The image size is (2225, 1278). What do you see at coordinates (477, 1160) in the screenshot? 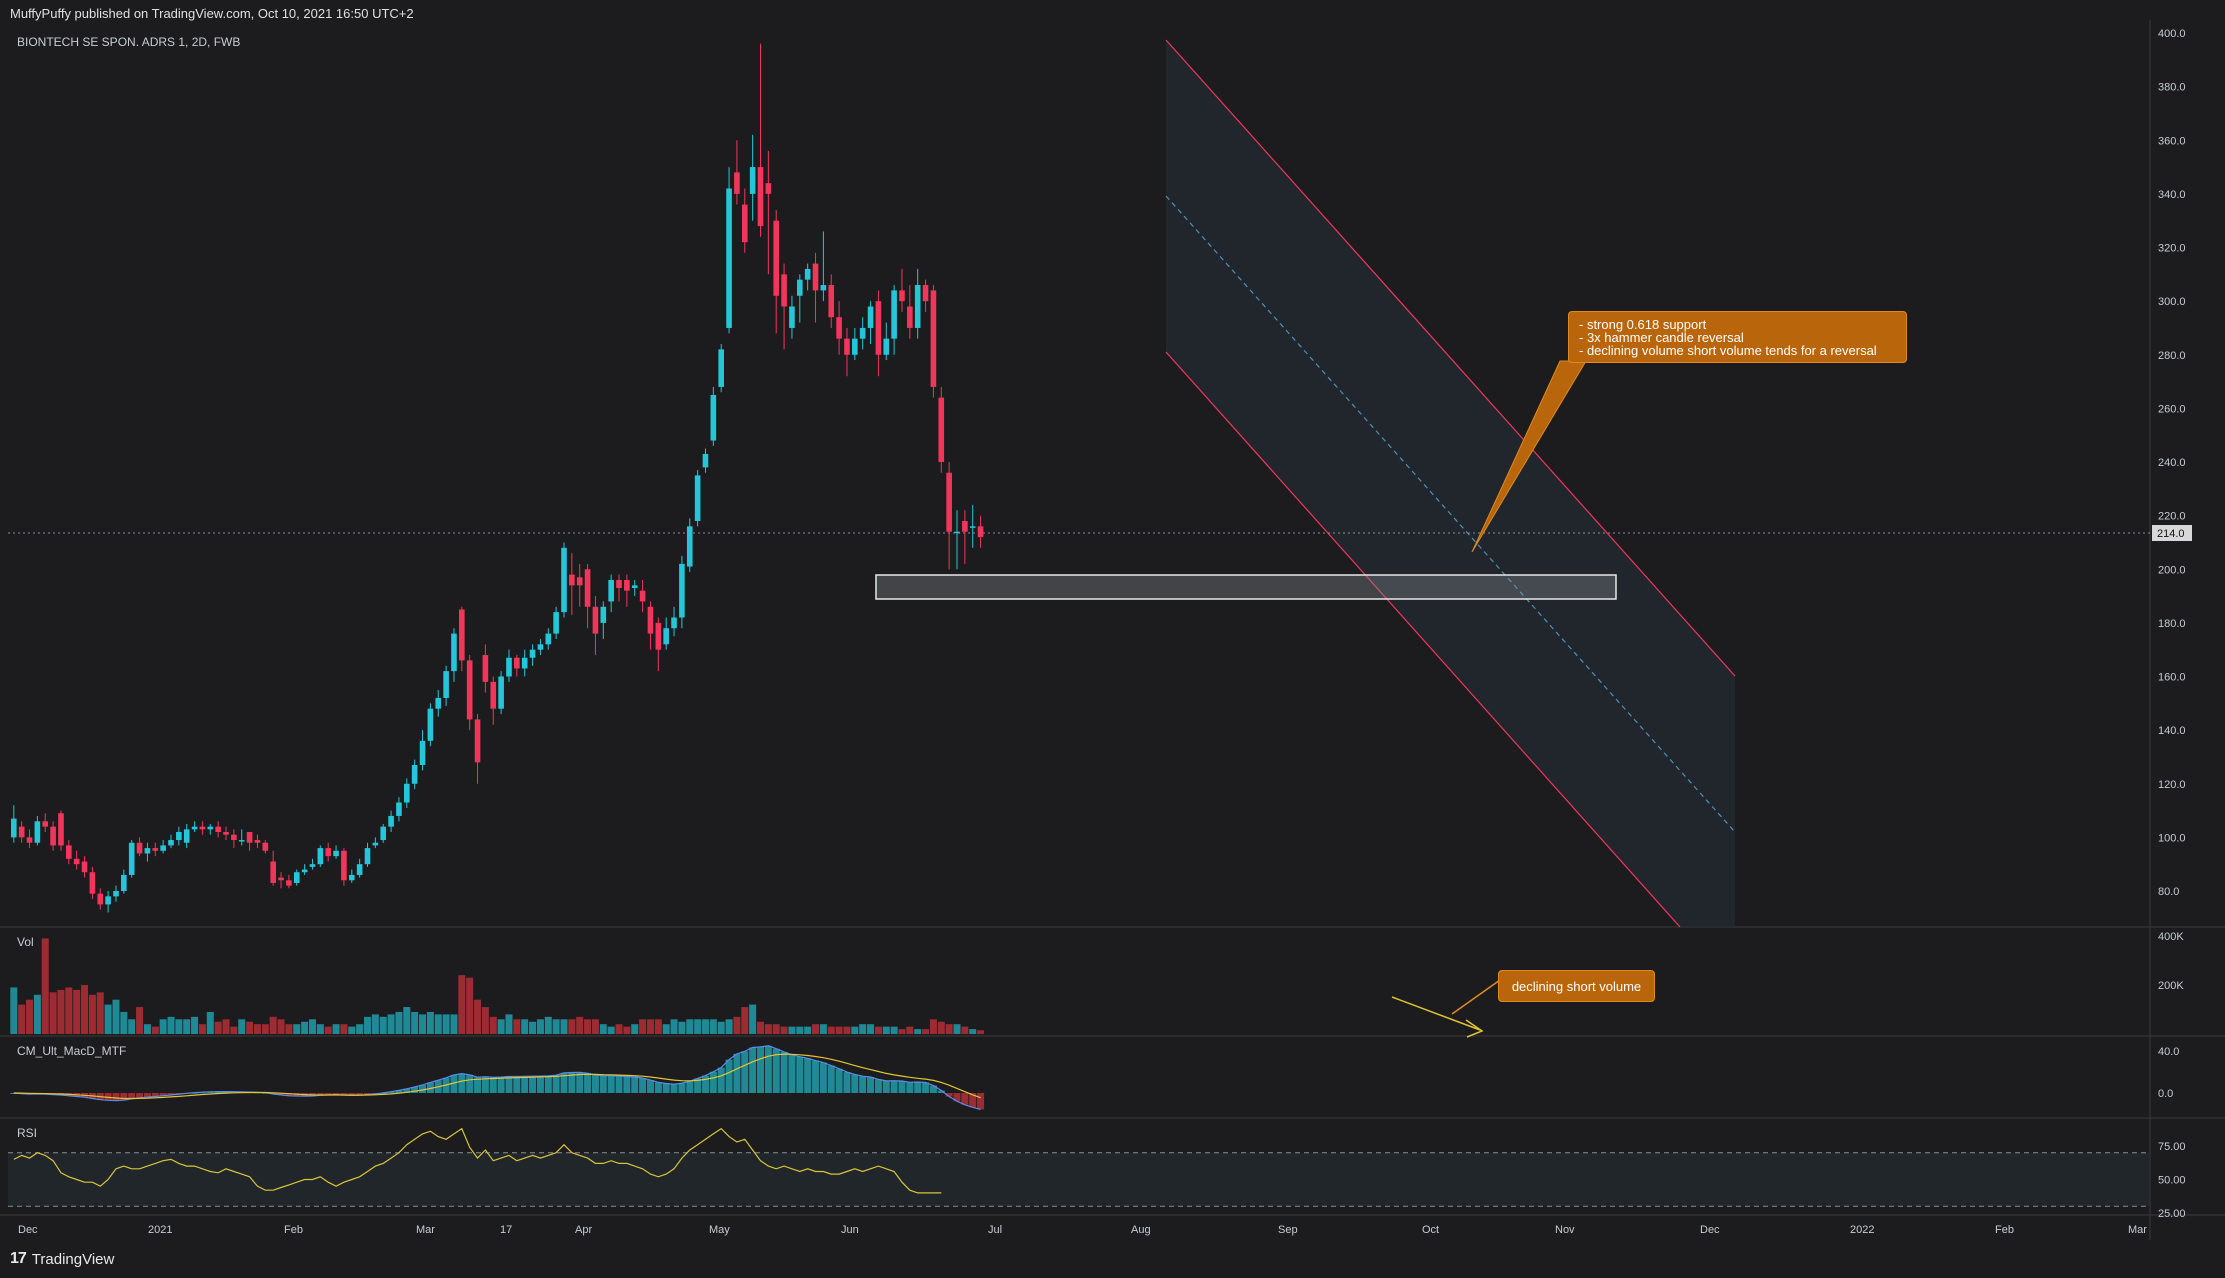
I see `rsi-line` at bounding box center [477, 1160].